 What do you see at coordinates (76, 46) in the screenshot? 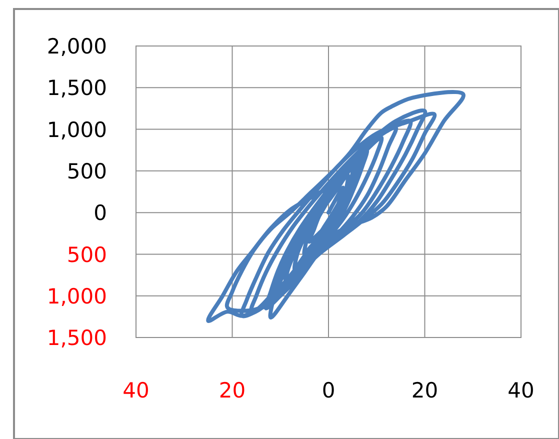
I see `y-tick-label: 2,000` at bounding box center [76, 46].